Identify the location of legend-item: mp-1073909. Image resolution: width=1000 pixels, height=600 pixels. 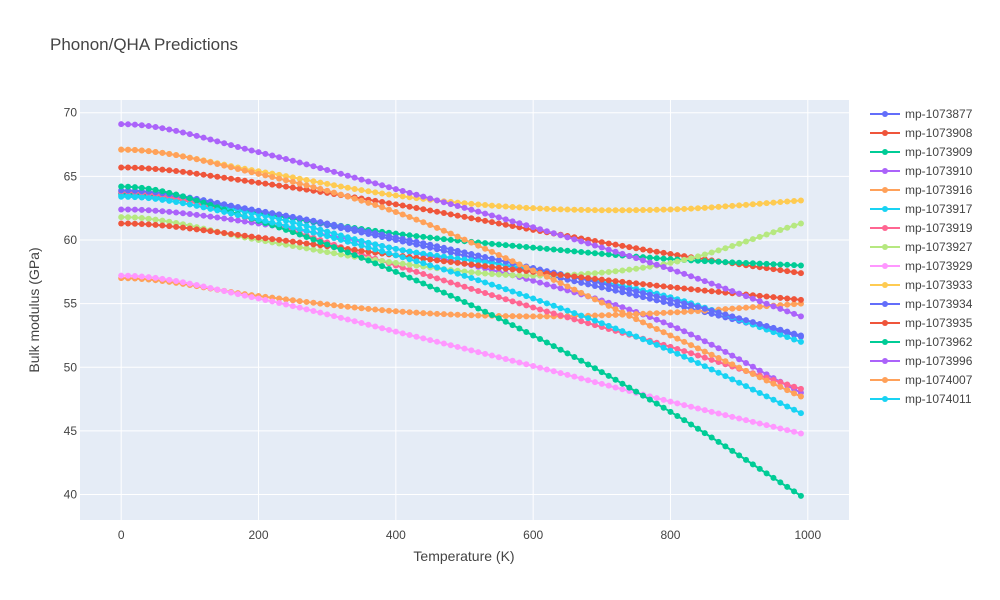
(921, 152).